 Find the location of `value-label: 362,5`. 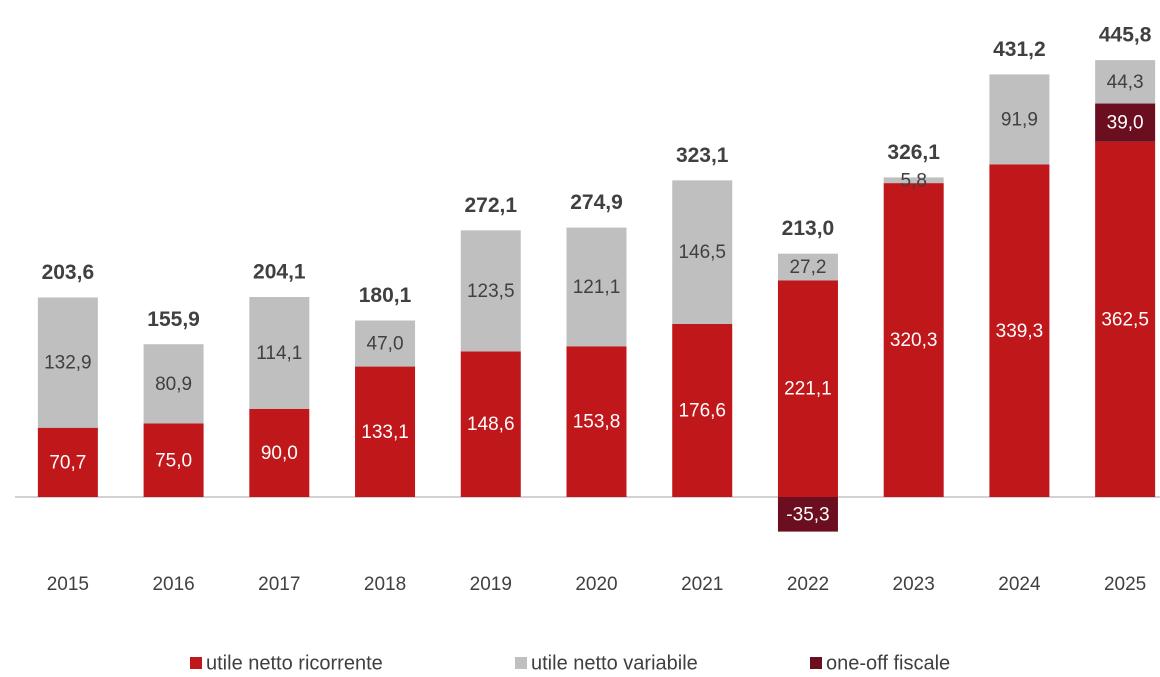

value-label: 362,5 is located at coordinates (1125, 319).